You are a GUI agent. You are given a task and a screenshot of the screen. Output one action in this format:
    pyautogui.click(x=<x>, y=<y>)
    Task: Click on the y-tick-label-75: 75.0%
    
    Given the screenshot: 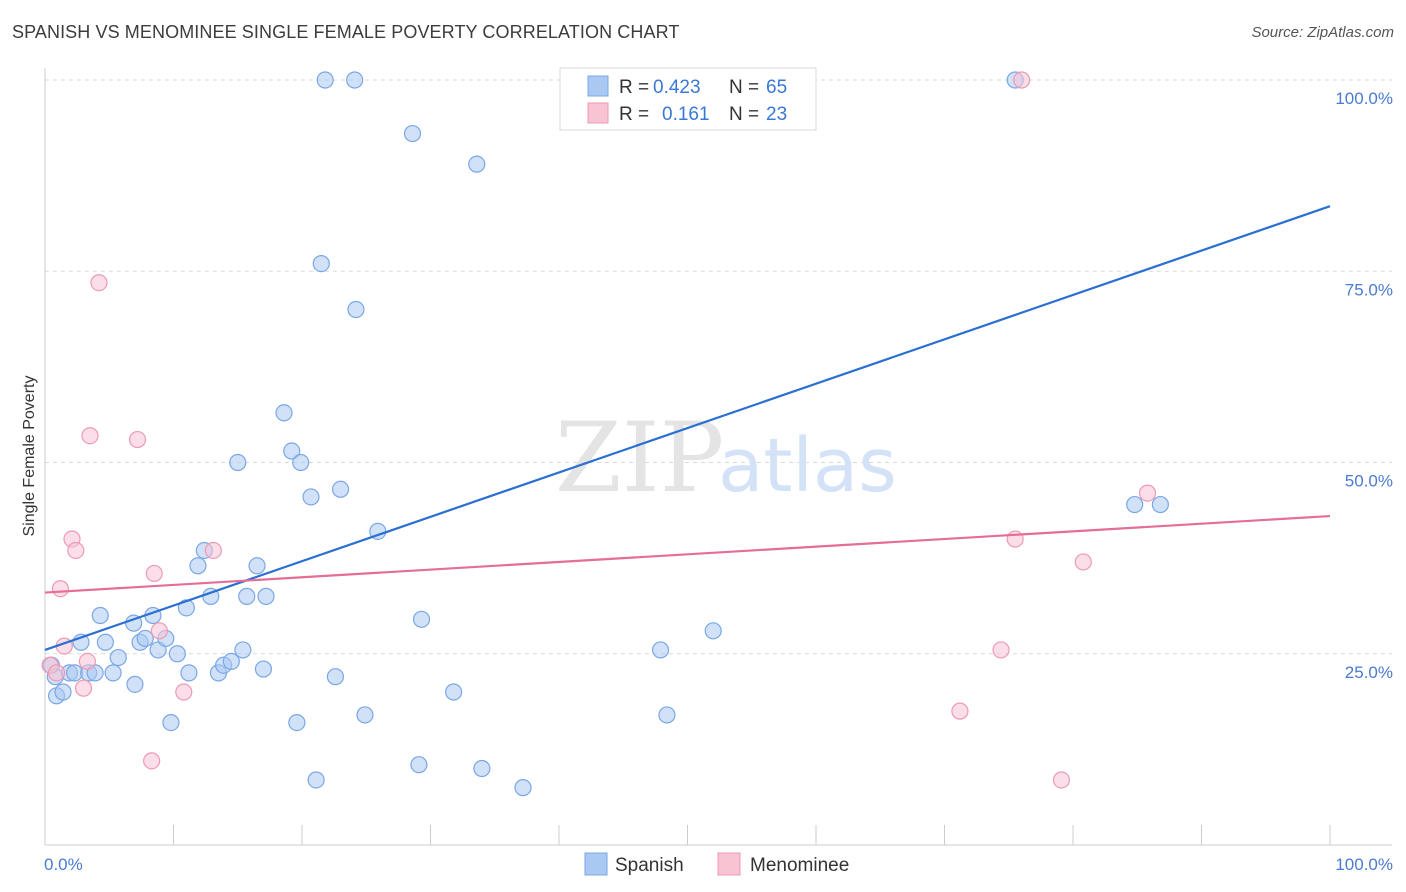 What is the action you would take?
    pyautogui.click(x=1369, y=289)
    